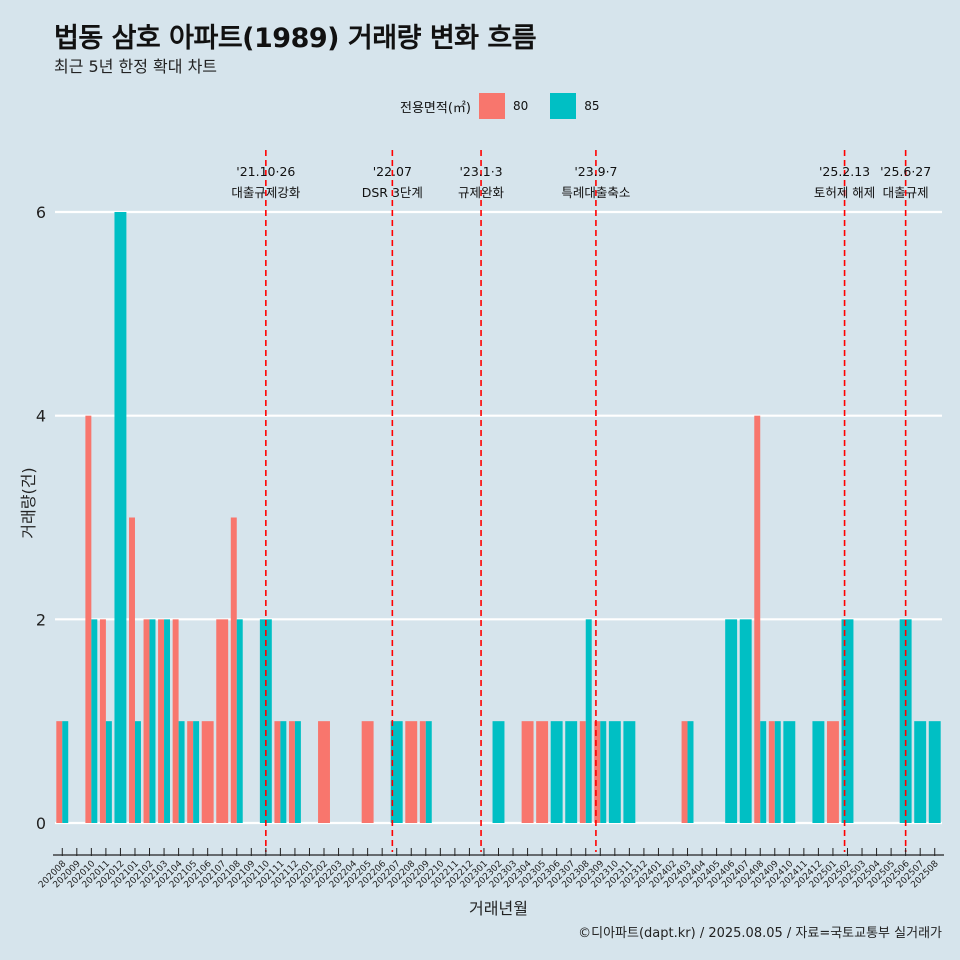 The width and height of the screenshot is (960, 960). Describe the element at coordinates (520, 106) in the screenshot. I see `legend-label-80: 80` at that location.